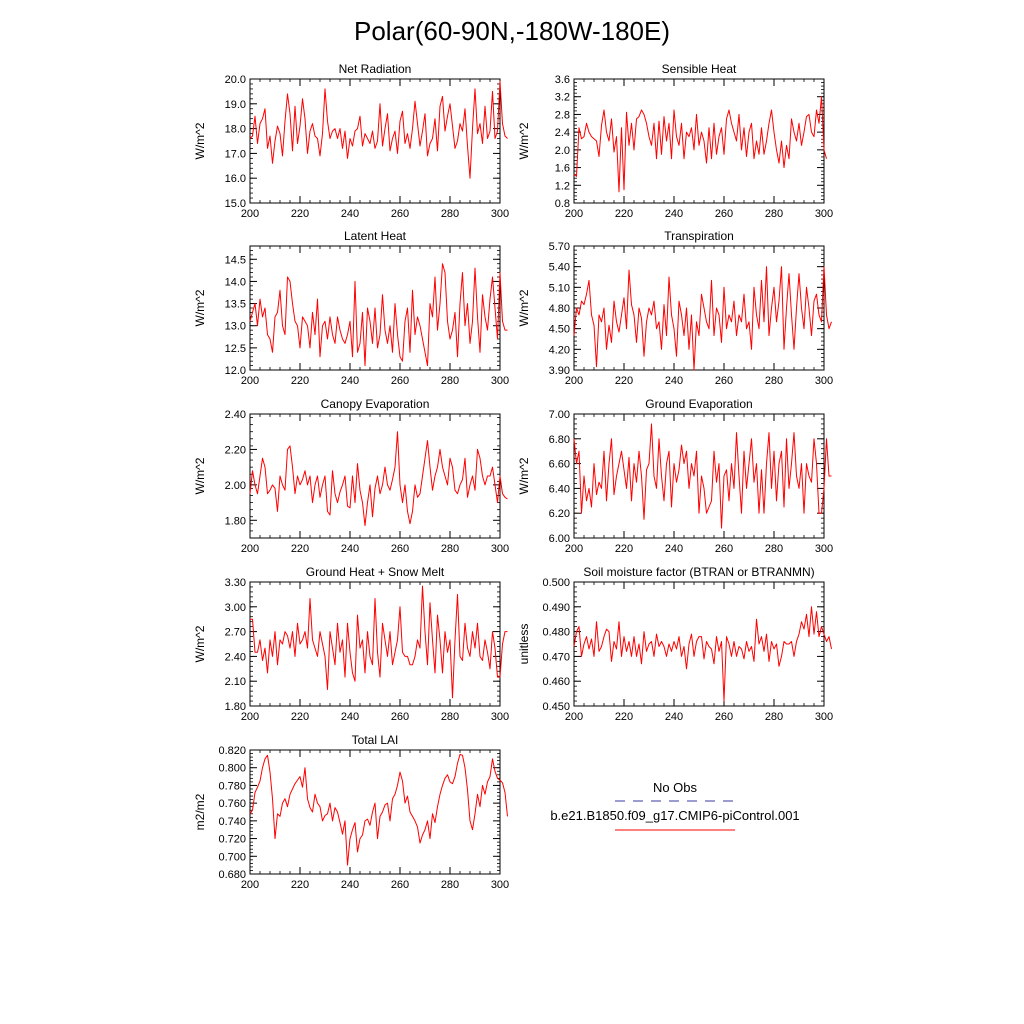 Image resolution: width=1024 pixels, height=1024 pixels. I want to click on y-tick-label: 0.470, so click(556, 657).